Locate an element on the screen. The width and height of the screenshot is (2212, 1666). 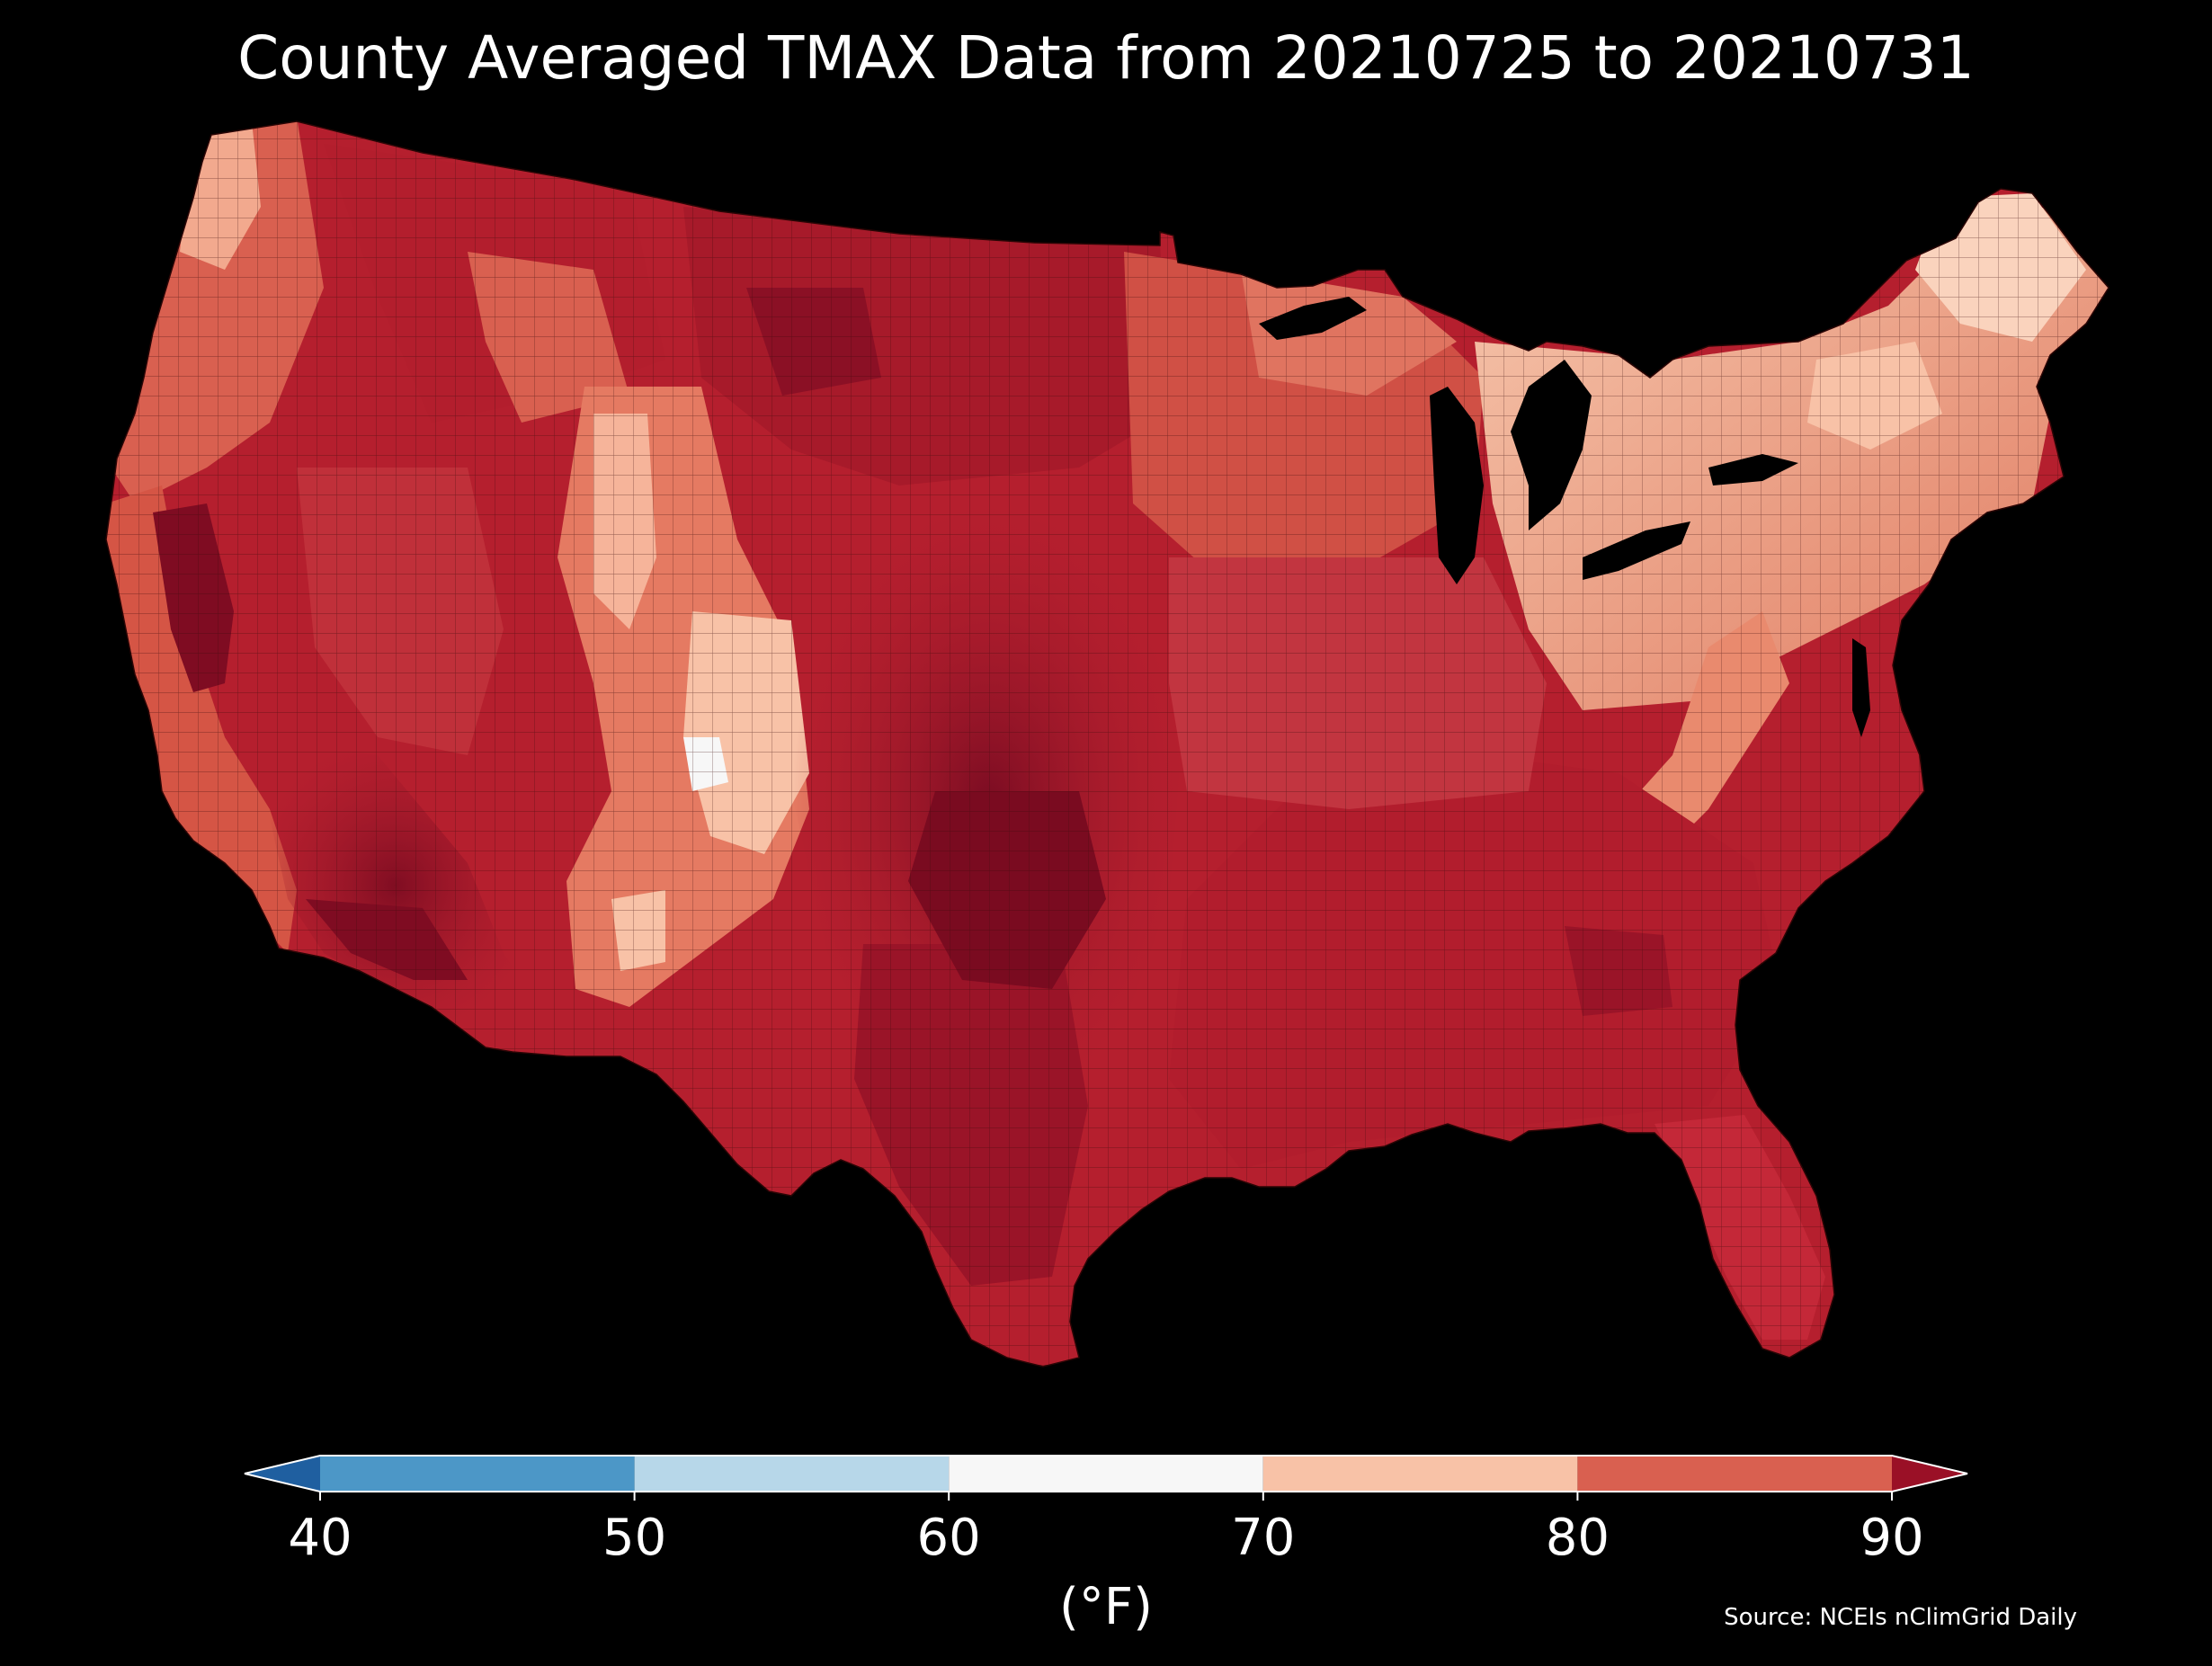
lake-huron-region is located at coordinates (1551, 445).